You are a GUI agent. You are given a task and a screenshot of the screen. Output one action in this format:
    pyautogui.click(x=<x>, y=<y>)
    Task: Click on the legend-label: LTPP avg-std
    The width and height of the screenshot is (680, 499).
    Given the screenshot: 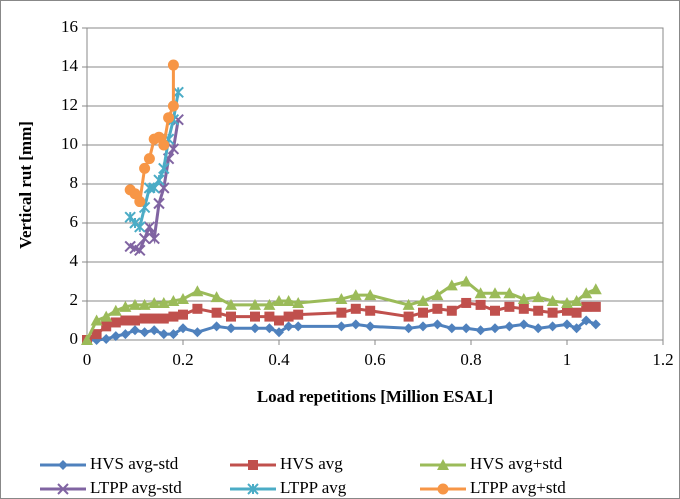 What is the action you would take?
    pyautogui.click(x=136, y=487)
    